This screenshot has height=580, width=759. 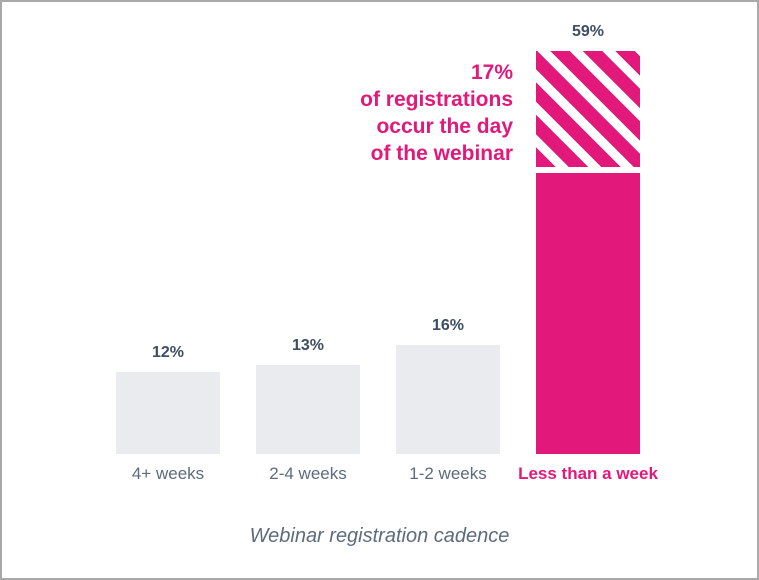 What do you see at coordinates (441, 153) in the screenshot?
I see `annotation-line-4: of the webinar` at bounding box center [441, 153].